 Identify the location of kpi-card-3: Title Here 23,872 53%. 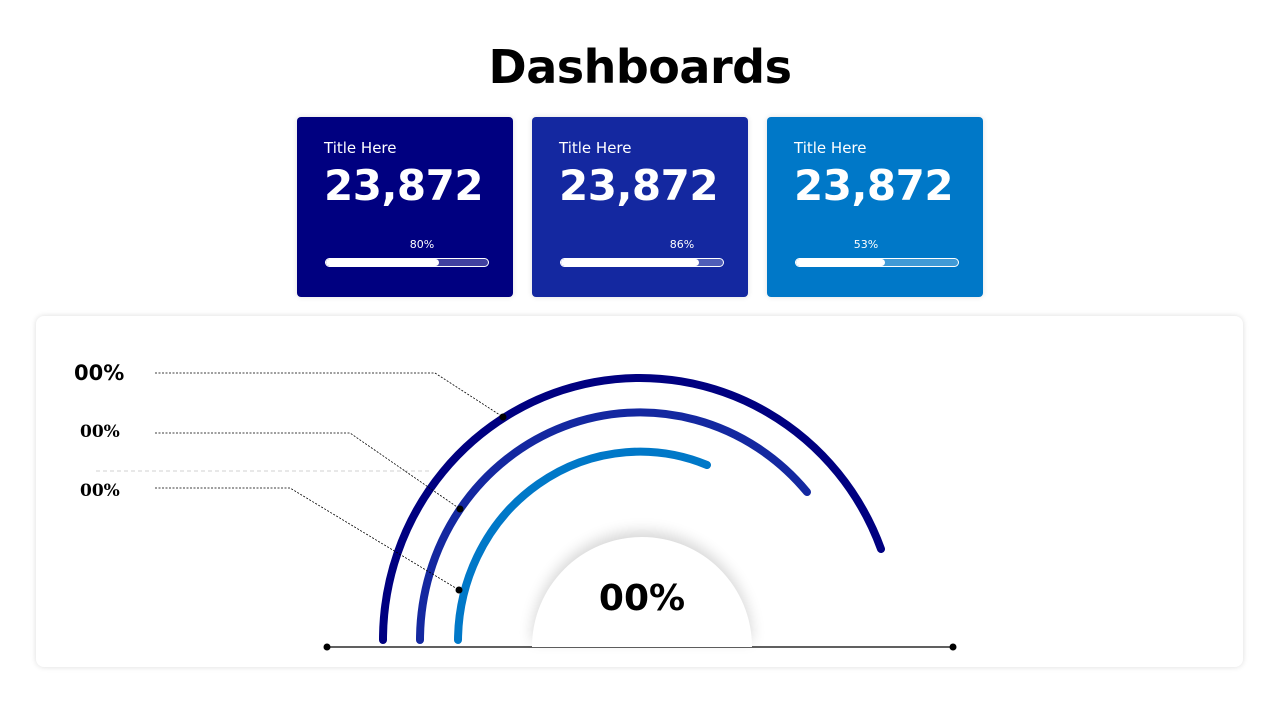
(875, 207).